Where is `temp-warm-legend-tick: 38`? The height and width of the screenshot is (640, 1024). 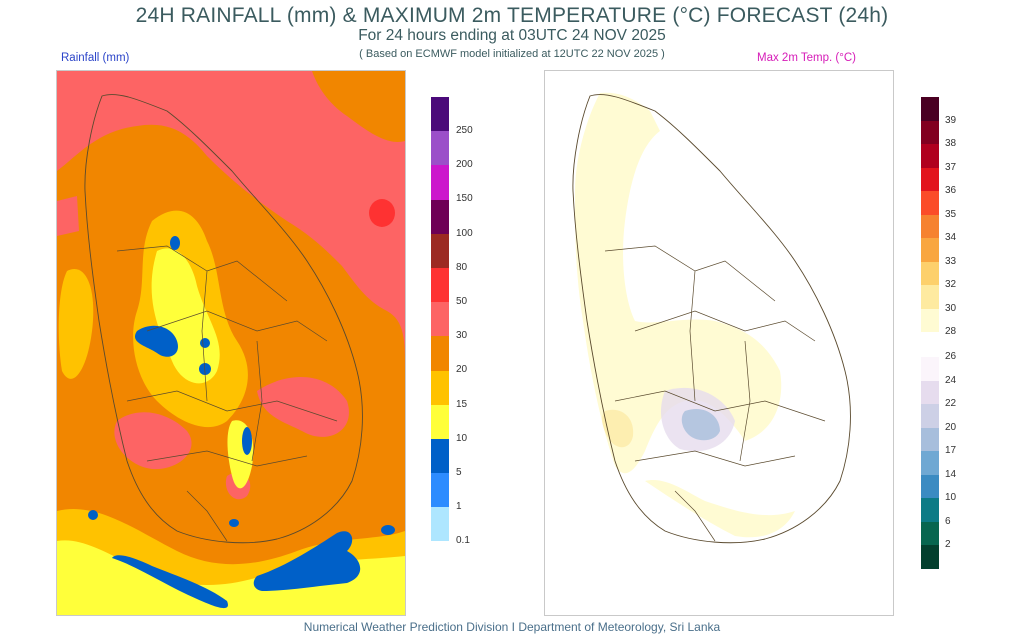 temp-warm-legend-tick: 38 is located at coordinates (951, 143).